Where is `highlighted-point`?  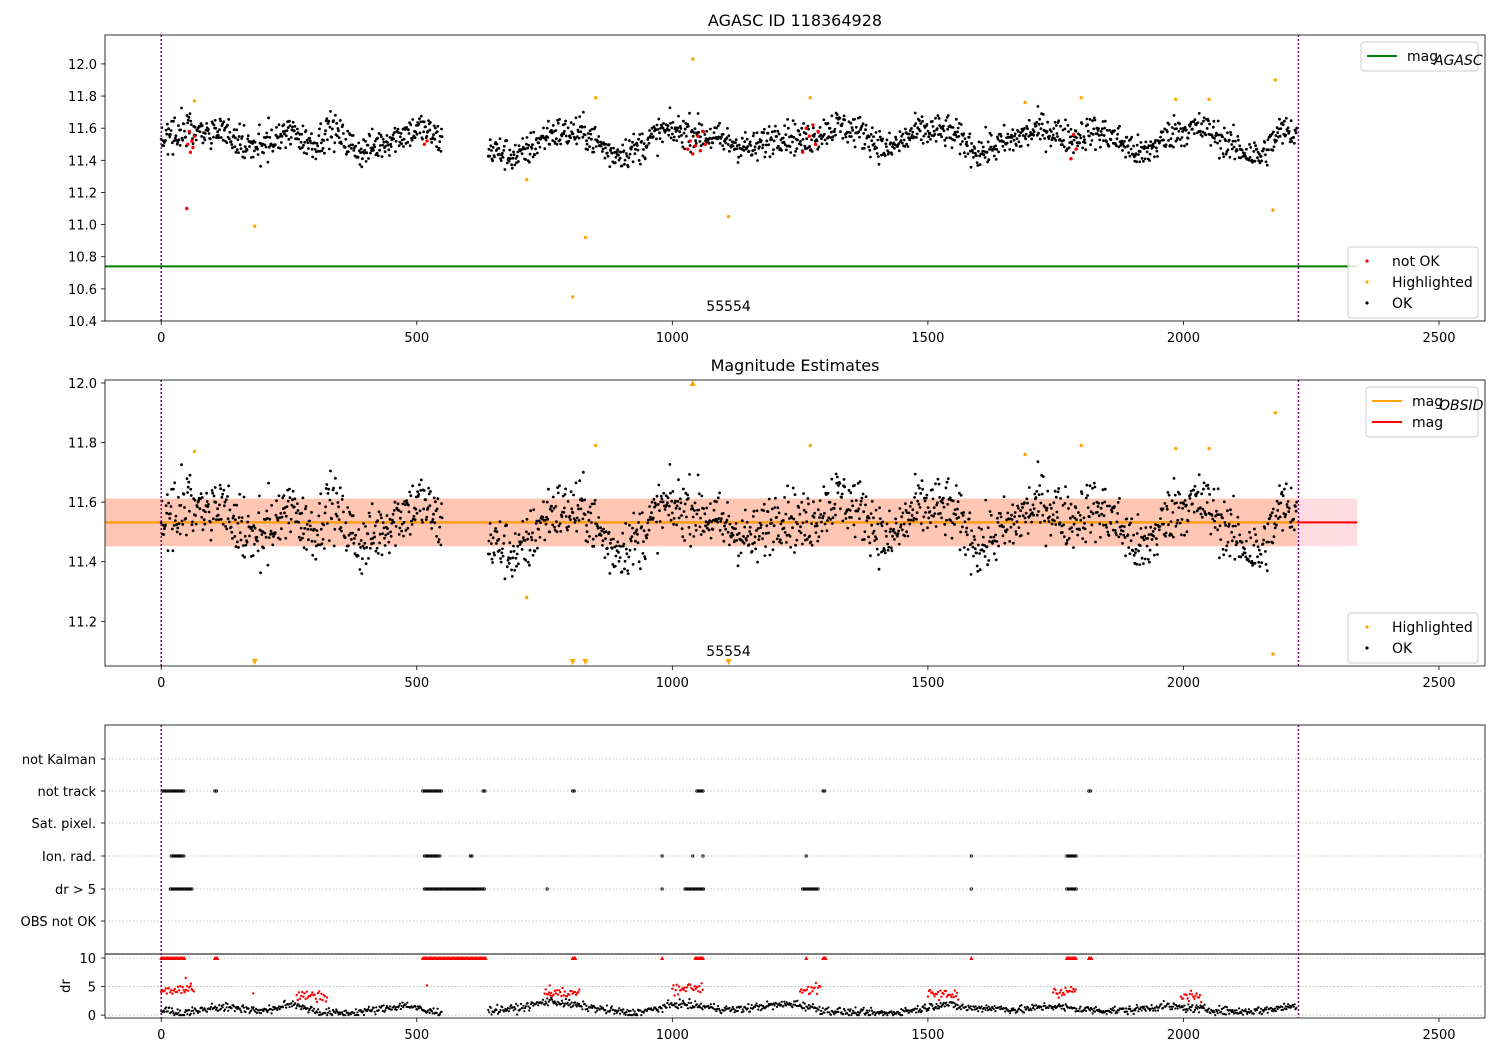 highlighted-point is located at coordinates (596, 445).